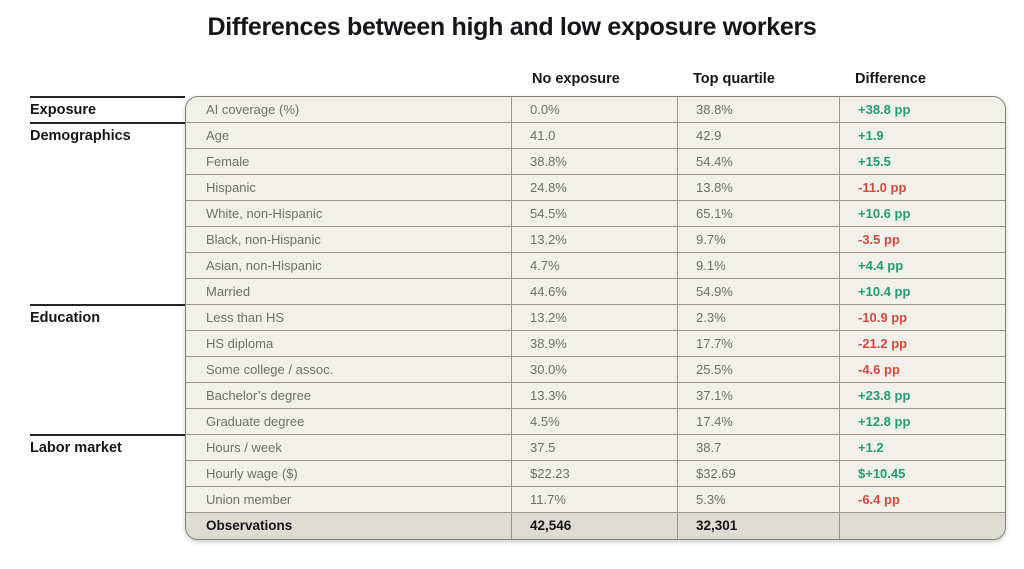  Describe the element at coordinates (107, 317) in the screenshot. I see `group-label-education: Education` at that location.